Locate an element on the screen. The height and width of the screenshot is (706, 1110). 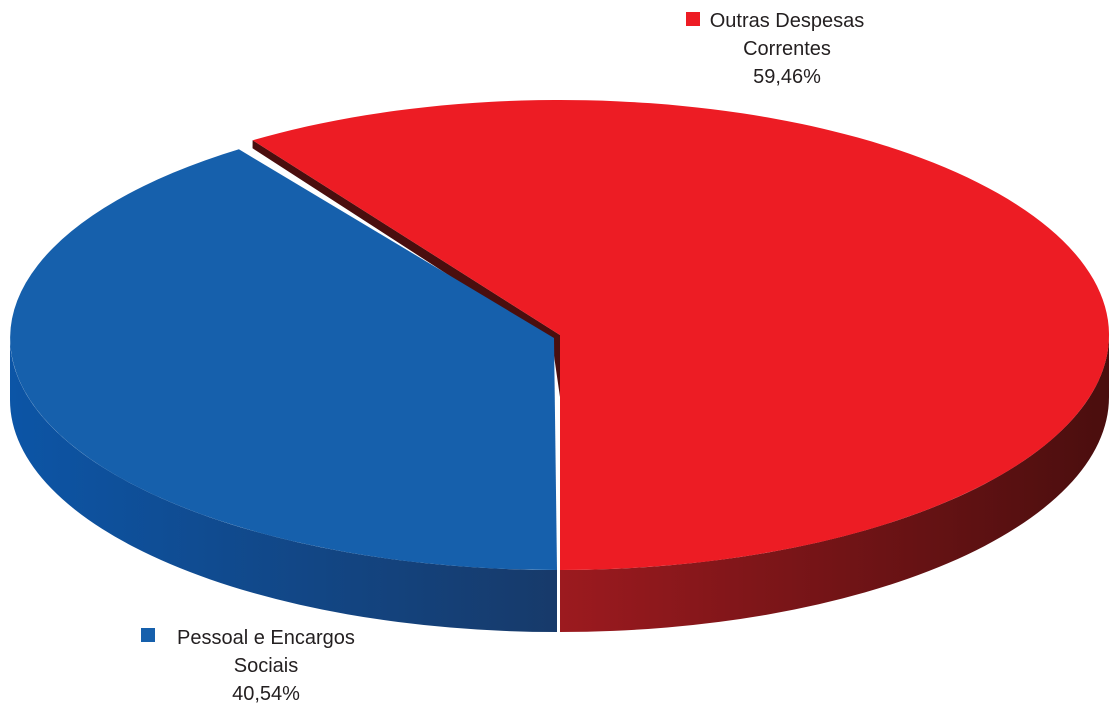
legend-label-pessoal: Pessoal e Encargos Sociais 40,54% is located at coordinates (248, 666).